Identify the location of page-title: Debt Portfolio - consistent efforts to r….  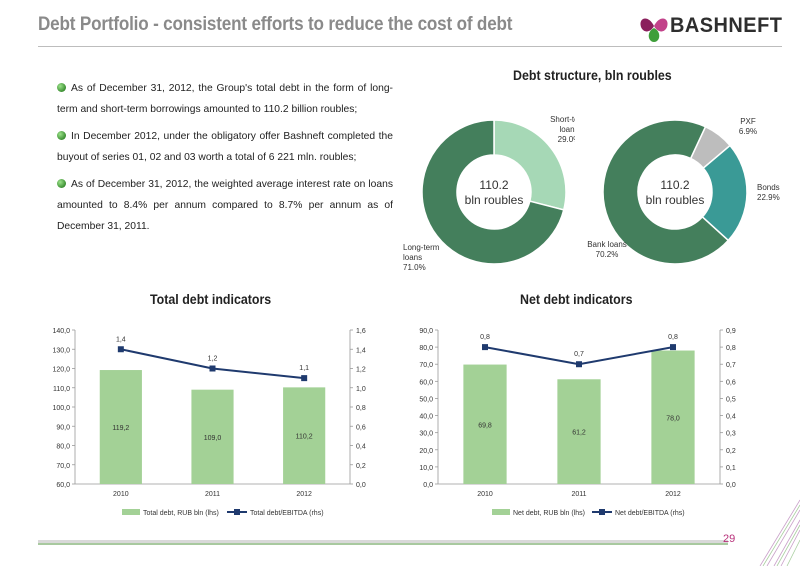
(275, 24).